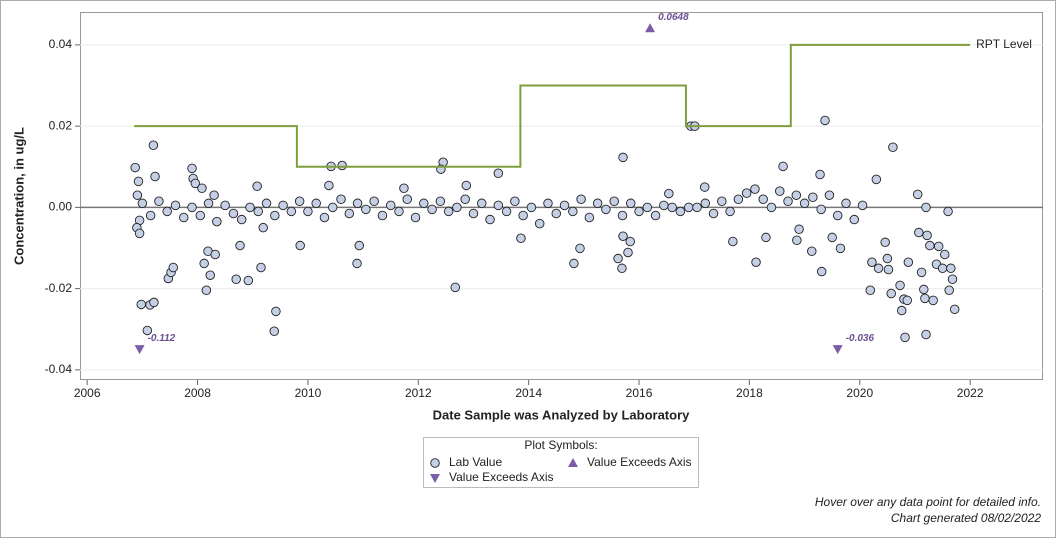 This screenshot has width=1056, height=543. What do you see at coordinates (561, 462) in the screenshot?
I see `legend-box` at bounding box center [561, 462].